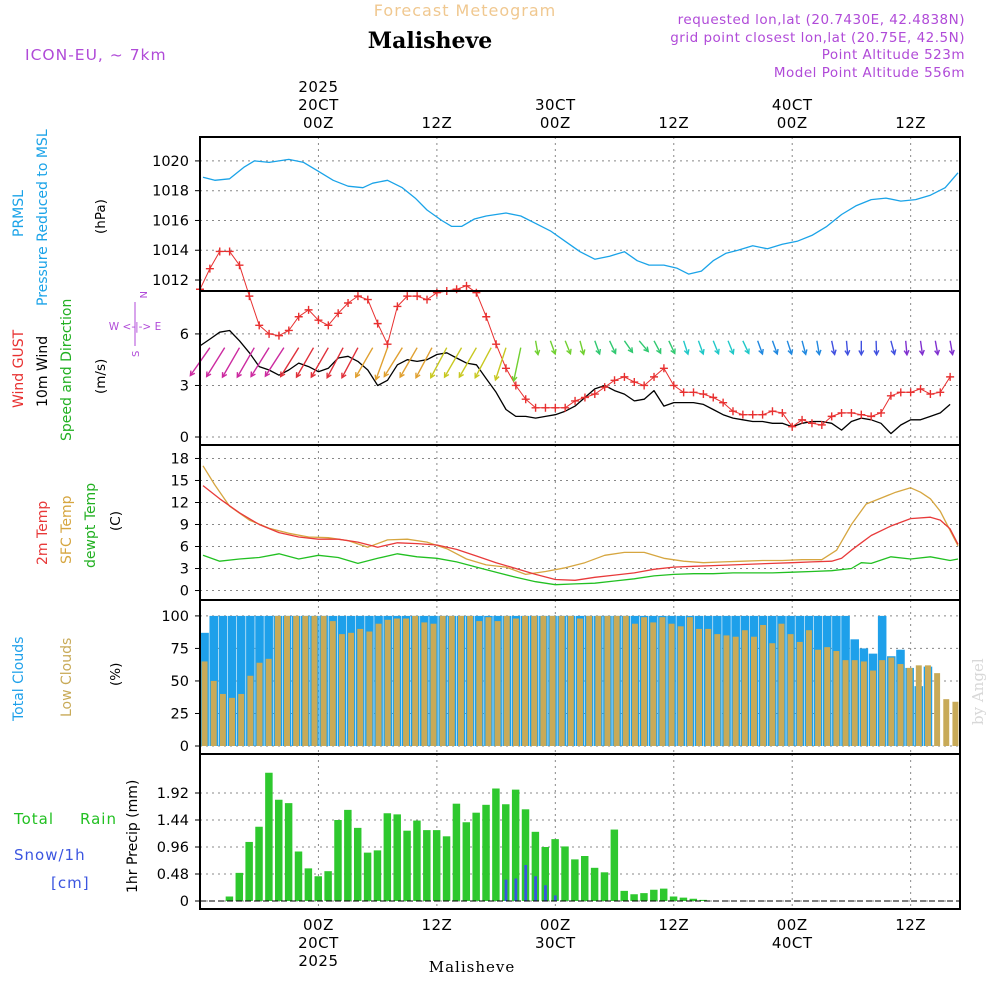  I want to click on 2m-temp-label: 2m Temp, so click(43, 533).